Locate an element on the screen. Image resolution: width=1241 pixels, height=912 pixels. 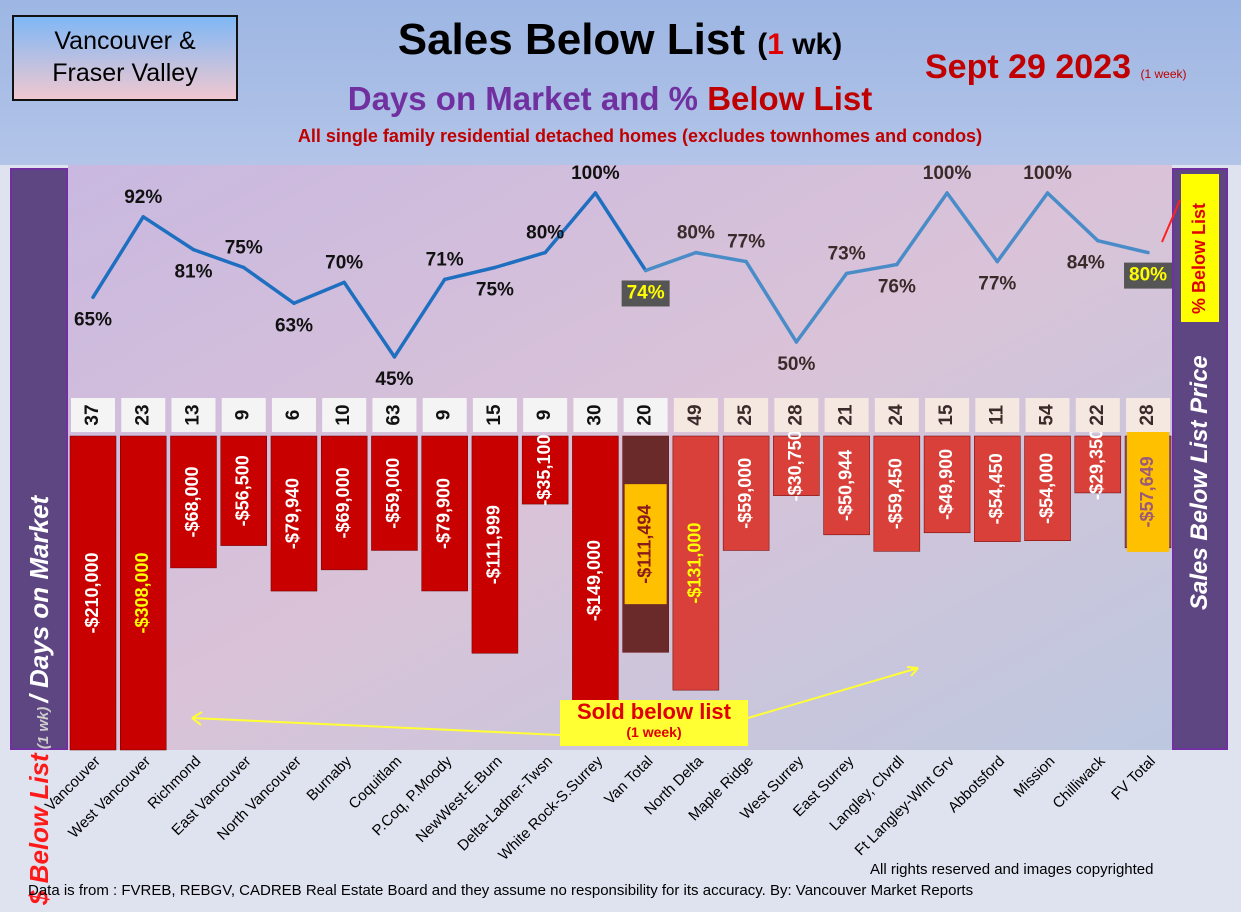
pct-label: 100% is located at coordinates (947, 173).